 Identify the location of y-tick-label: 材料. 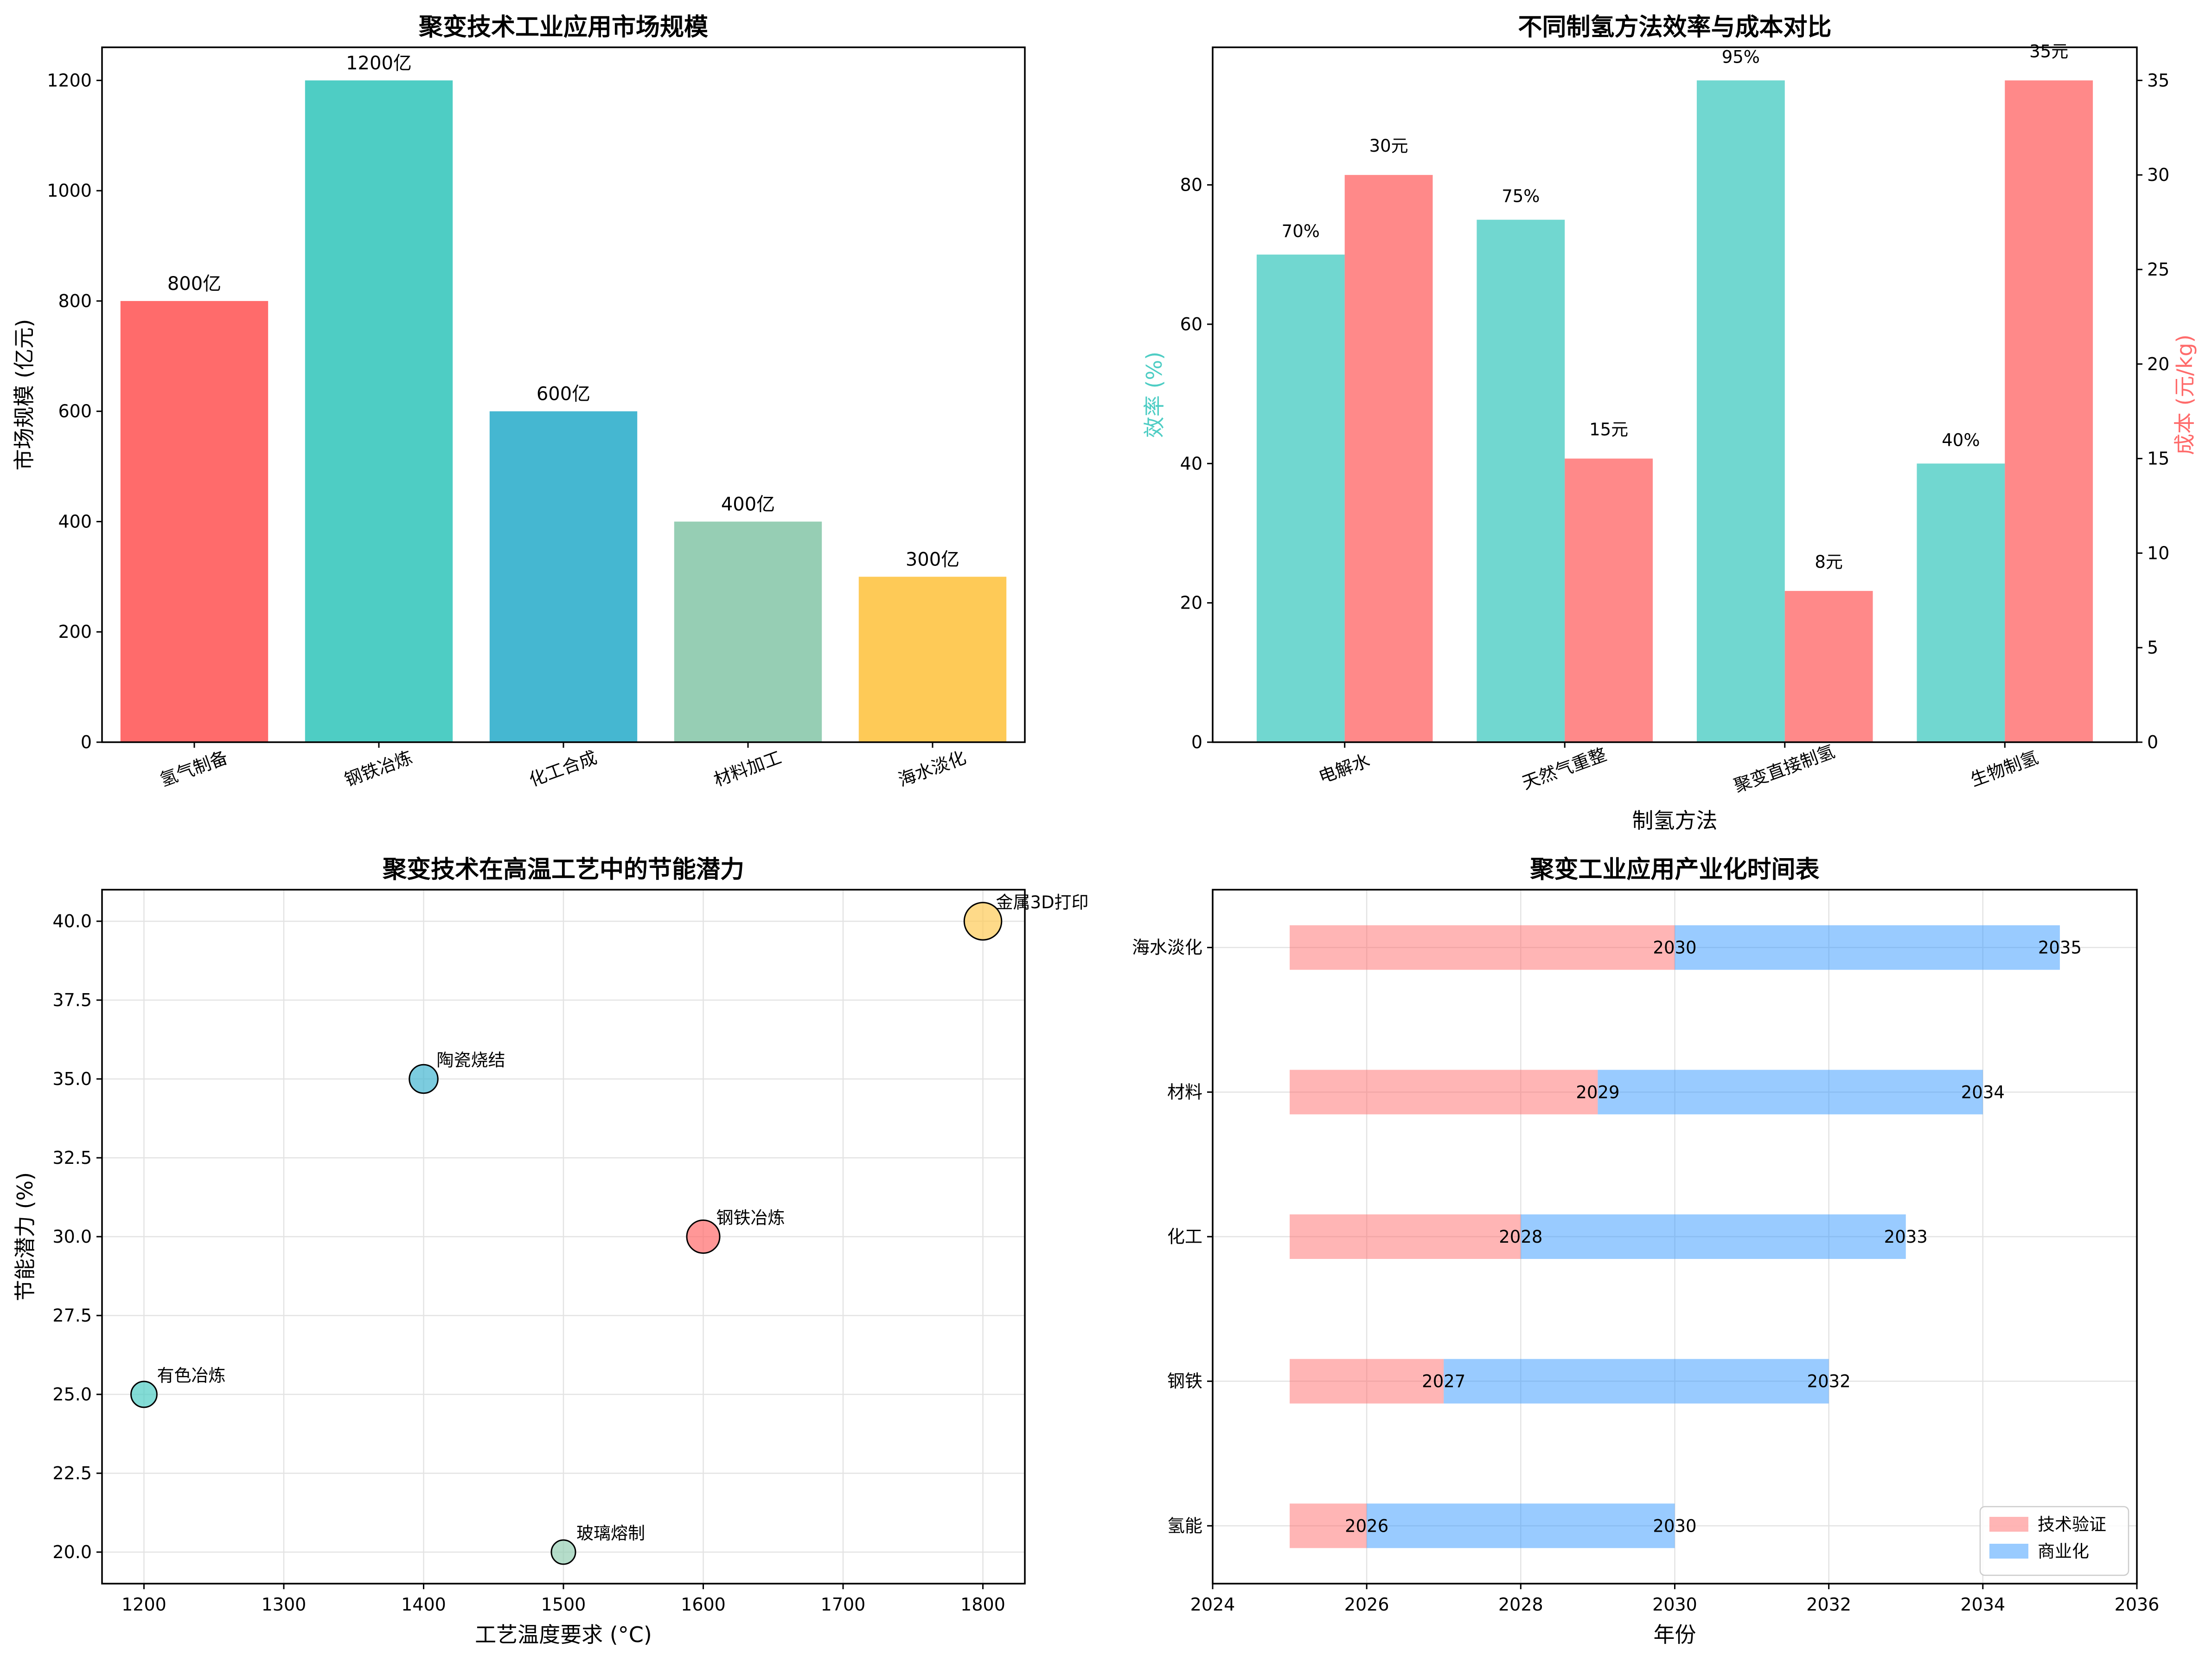
(1184, 1092).